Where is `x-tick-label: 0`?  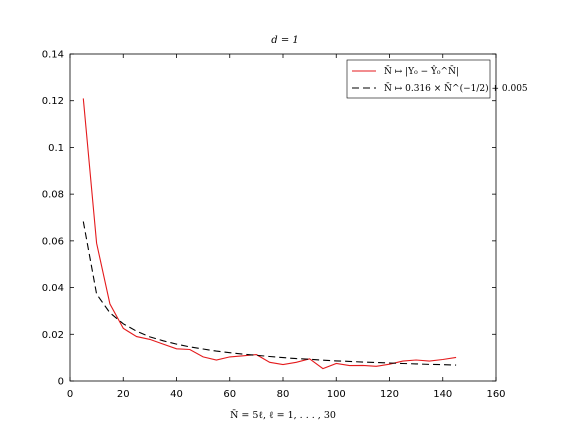
x-tick-label: 0 is located at coordinates (70, 394).